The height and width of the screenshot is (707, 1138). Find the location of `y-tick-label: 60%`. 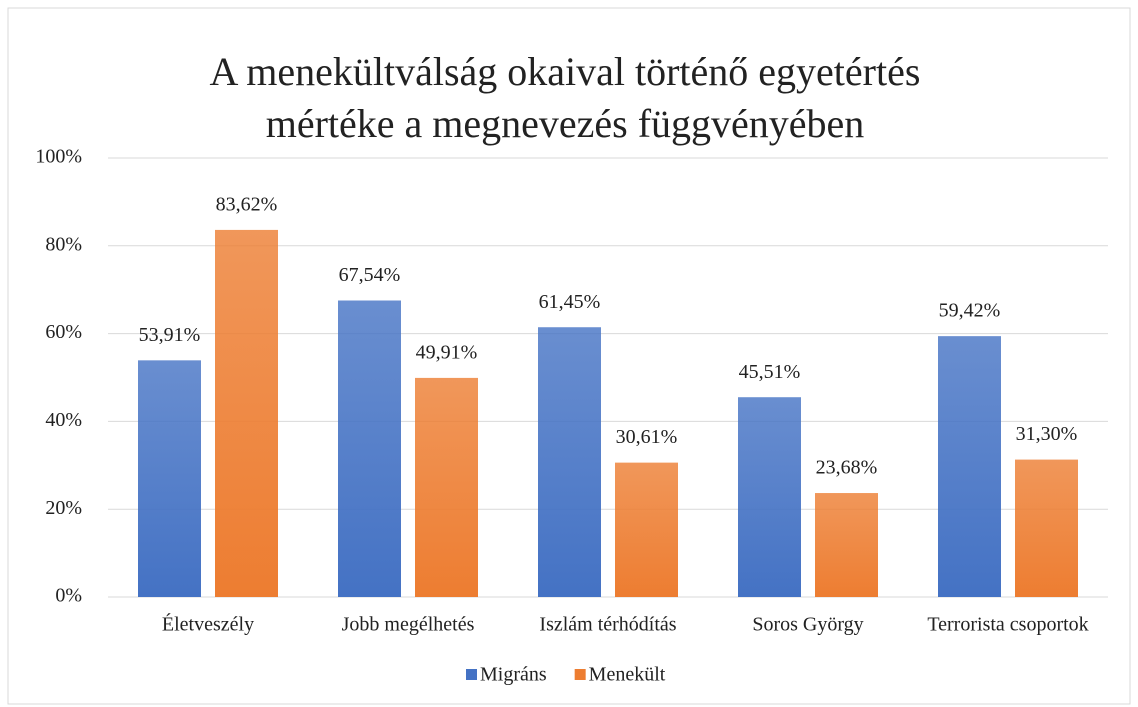

y-tick-label: 60% is located at coordinates (63, 332).